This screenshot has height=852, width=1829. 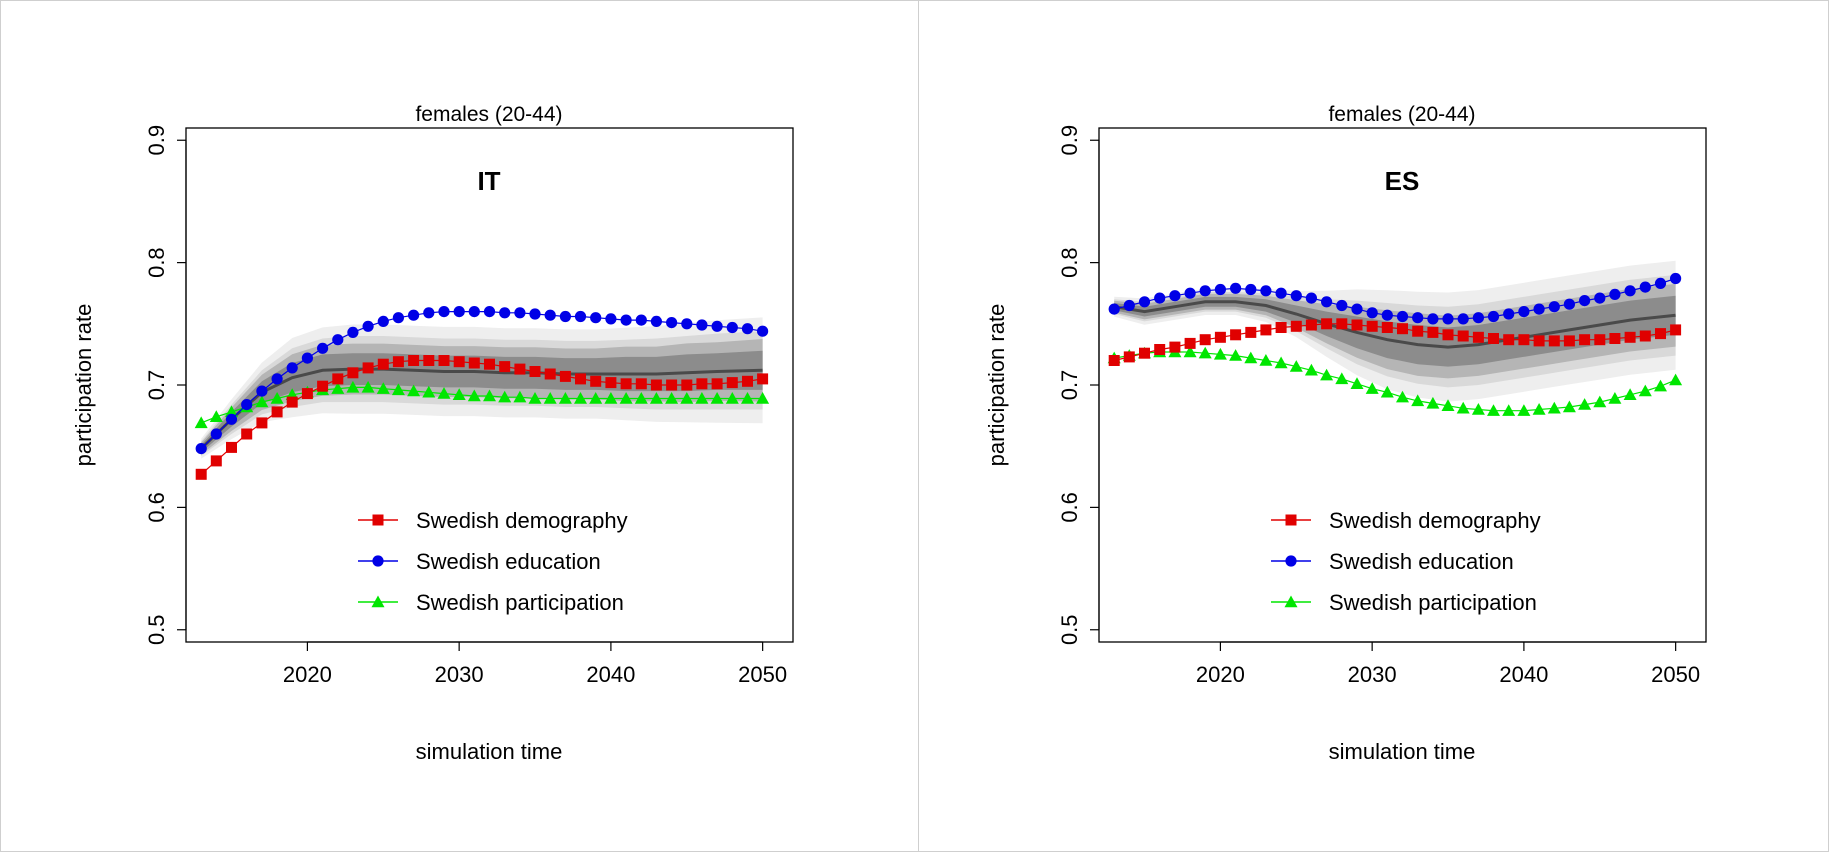 I want to click on series-swedish-education, so click(x=1395, y=298).